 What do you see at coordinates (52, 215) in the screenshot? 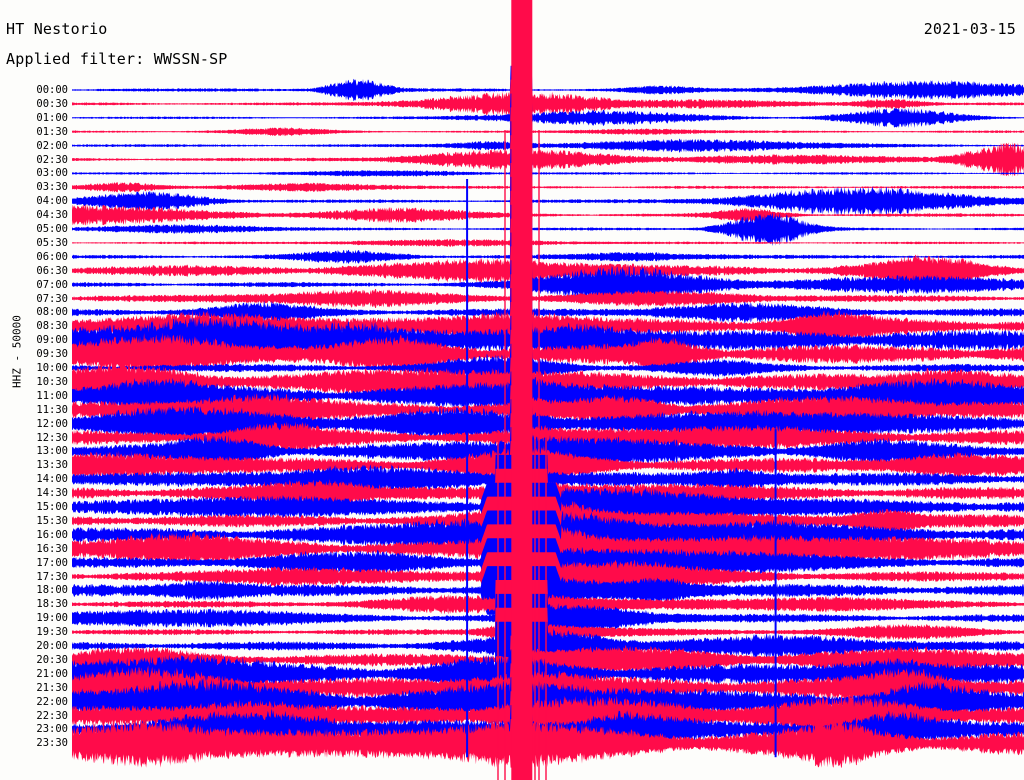
I see `time-tick-label: 04:30` at bounding box center [52, 215].